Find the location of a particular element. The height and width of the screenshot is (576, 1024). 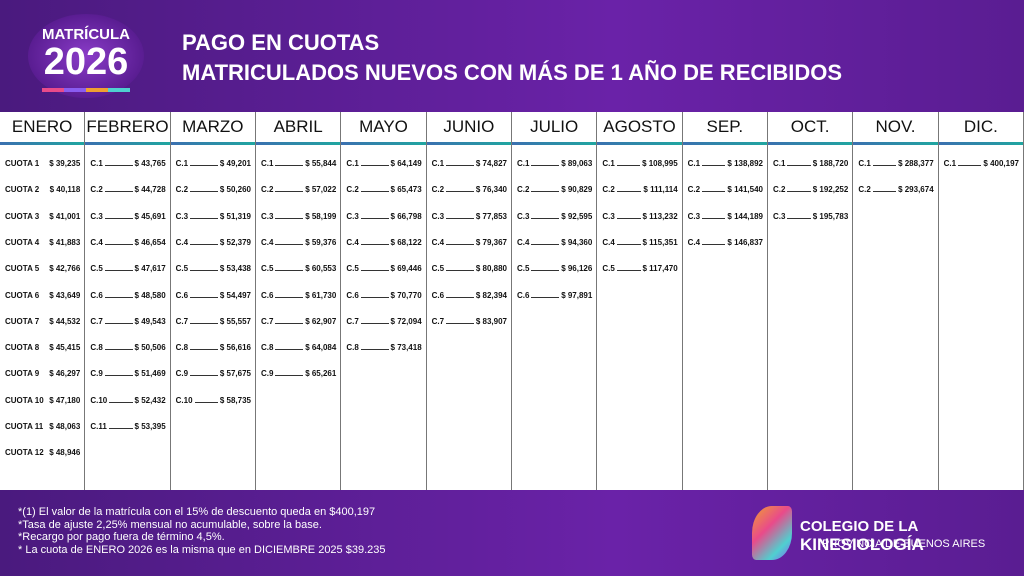

fee-row: C.2 $ 50,260 is located at coordinates (213, 188).